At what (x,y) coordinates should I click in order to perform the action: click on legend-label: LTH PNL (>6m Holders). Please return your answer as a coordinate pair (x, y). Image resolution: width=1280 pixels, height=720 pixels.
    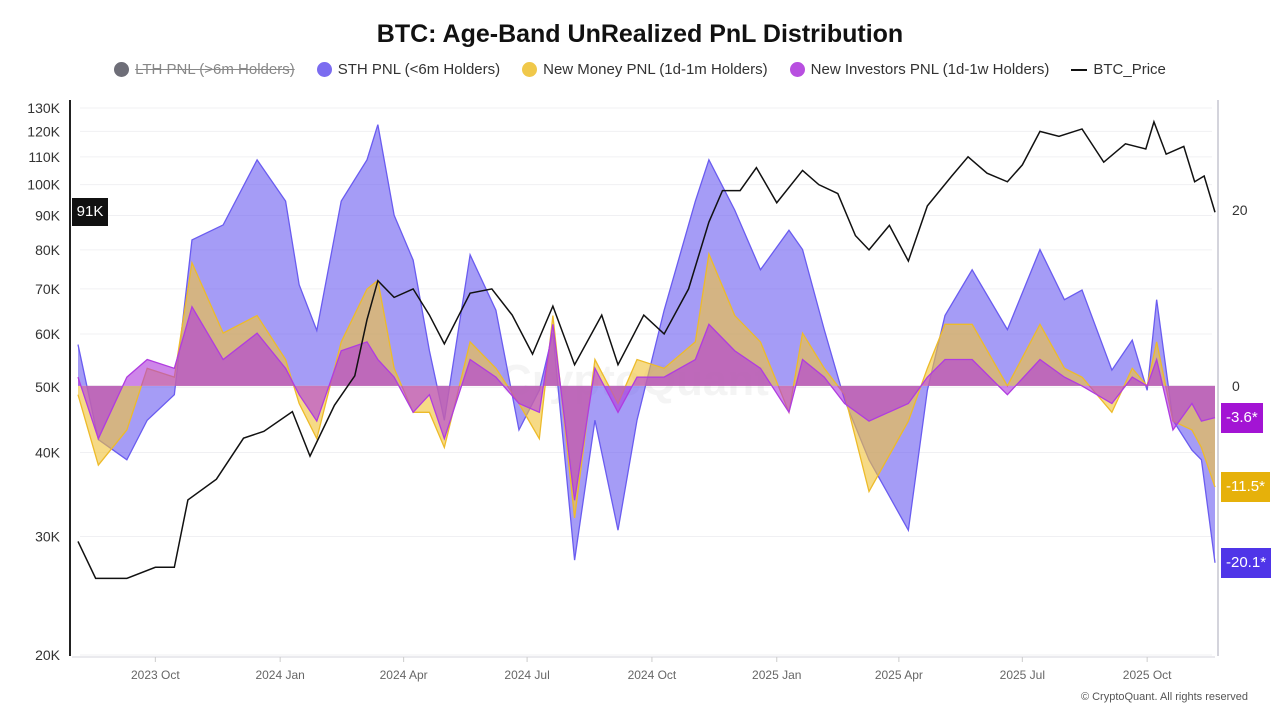
    Looking at the image, I should click on (215, 69).